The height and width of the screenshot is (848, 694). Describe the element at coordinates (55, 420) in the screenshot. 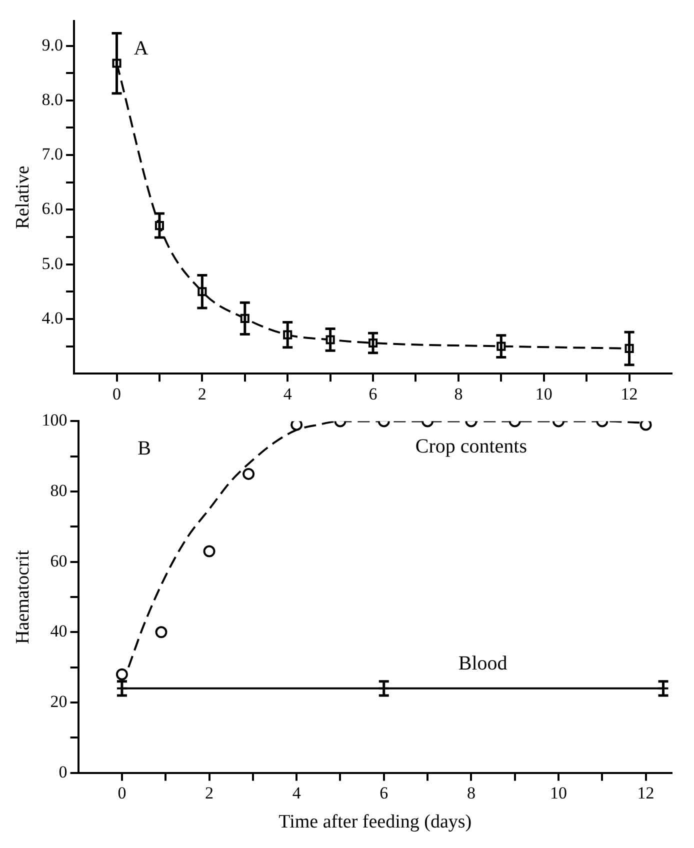

I see `y-tick-label: 100` at that location.